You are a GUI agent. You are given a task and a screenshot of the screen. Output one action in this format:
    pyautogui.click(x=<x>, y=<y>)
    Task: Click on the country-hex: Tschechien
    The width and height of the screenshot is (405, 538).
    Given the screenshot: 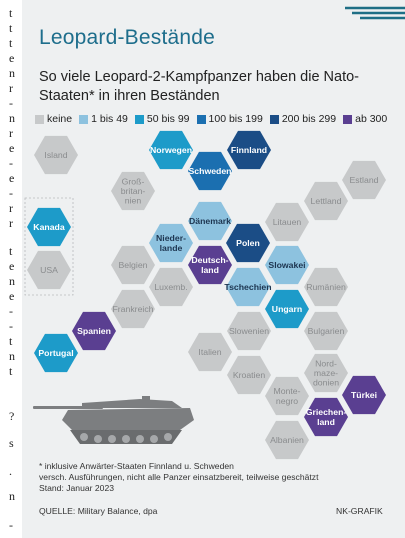 What is the action you would take?
    pyautogui.click(x=248, y=287)
    